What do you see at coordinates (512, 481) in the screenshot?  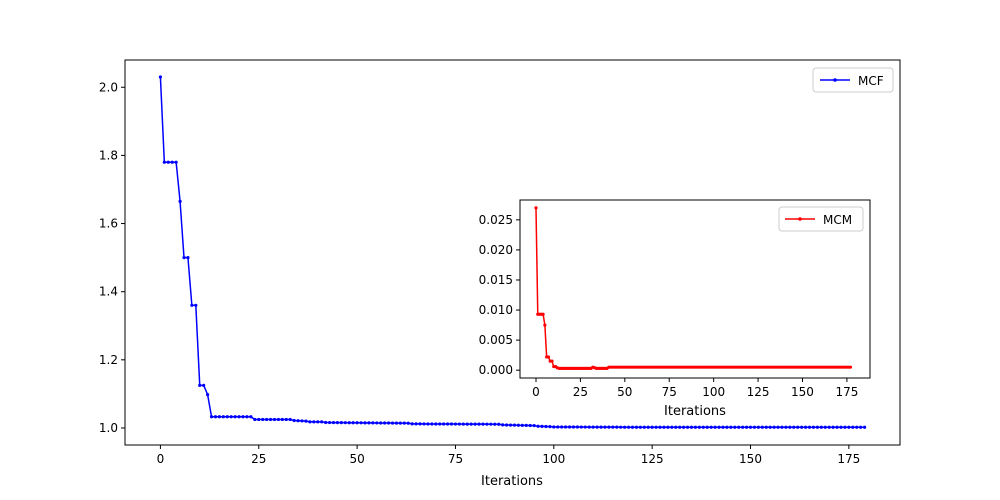 I see `main-x-axis-label: Iterations` at bounding box center [512, 481].